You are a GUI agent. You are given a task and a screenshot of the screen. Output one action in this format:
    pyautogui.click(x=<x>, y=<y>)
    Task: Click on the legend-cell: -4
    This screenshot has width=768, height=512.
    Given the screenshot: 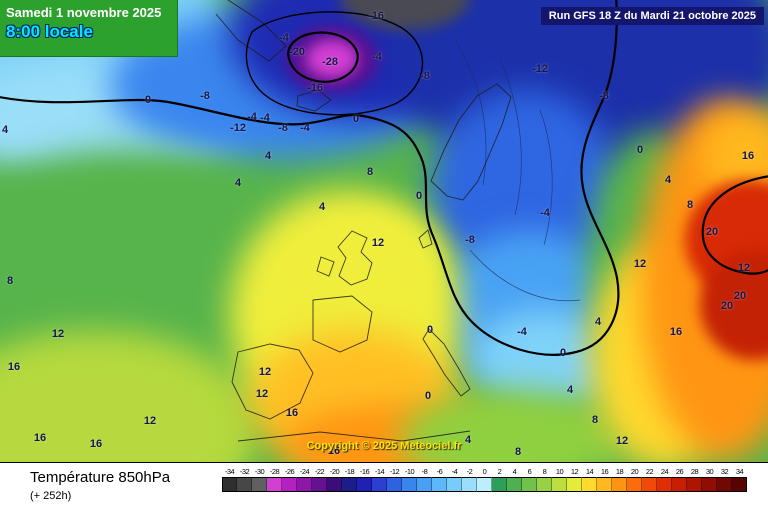 What is the action you would take?
    pyautogui.click(x=454, y=479)
    